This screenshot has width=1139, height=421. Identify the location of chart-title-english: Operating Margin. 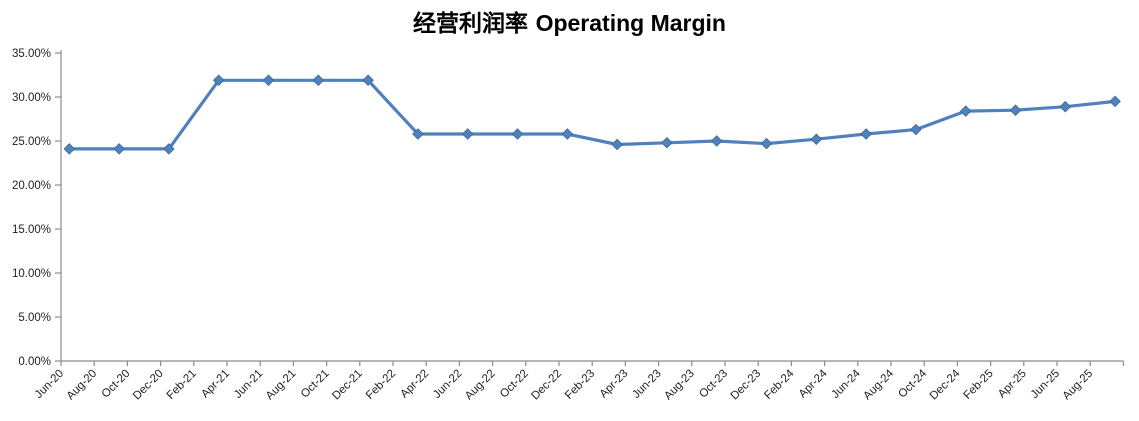
(630, 23).